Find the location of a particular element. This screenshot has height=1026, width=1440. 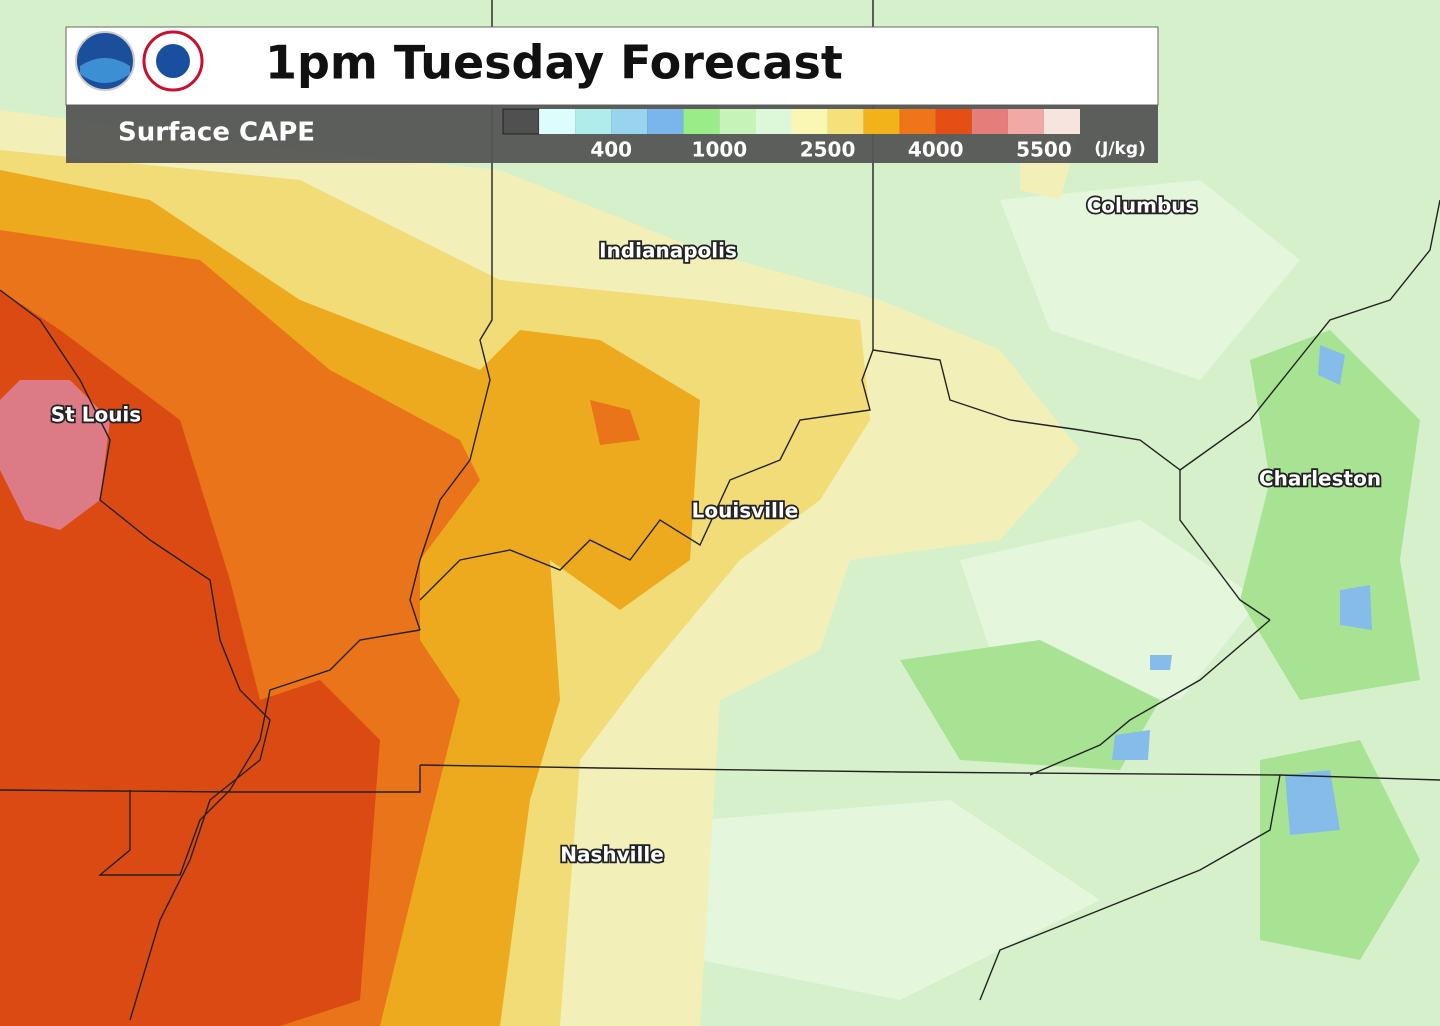

legend: 400 1000 2500 4000 5500 (J/kg) is located at coordinates (824, 135).